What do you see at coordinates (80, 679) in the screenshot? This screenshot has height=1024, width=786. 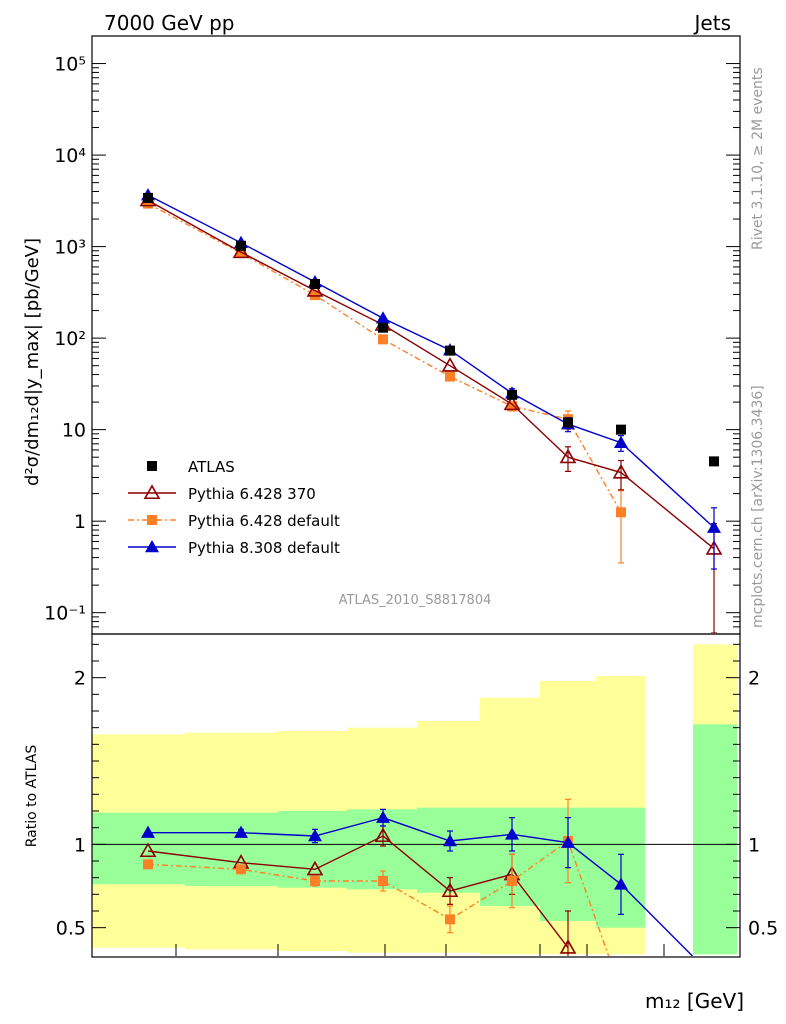 I see `ratio-y-tick-label-2: 2` at bounding box center [80, 679].